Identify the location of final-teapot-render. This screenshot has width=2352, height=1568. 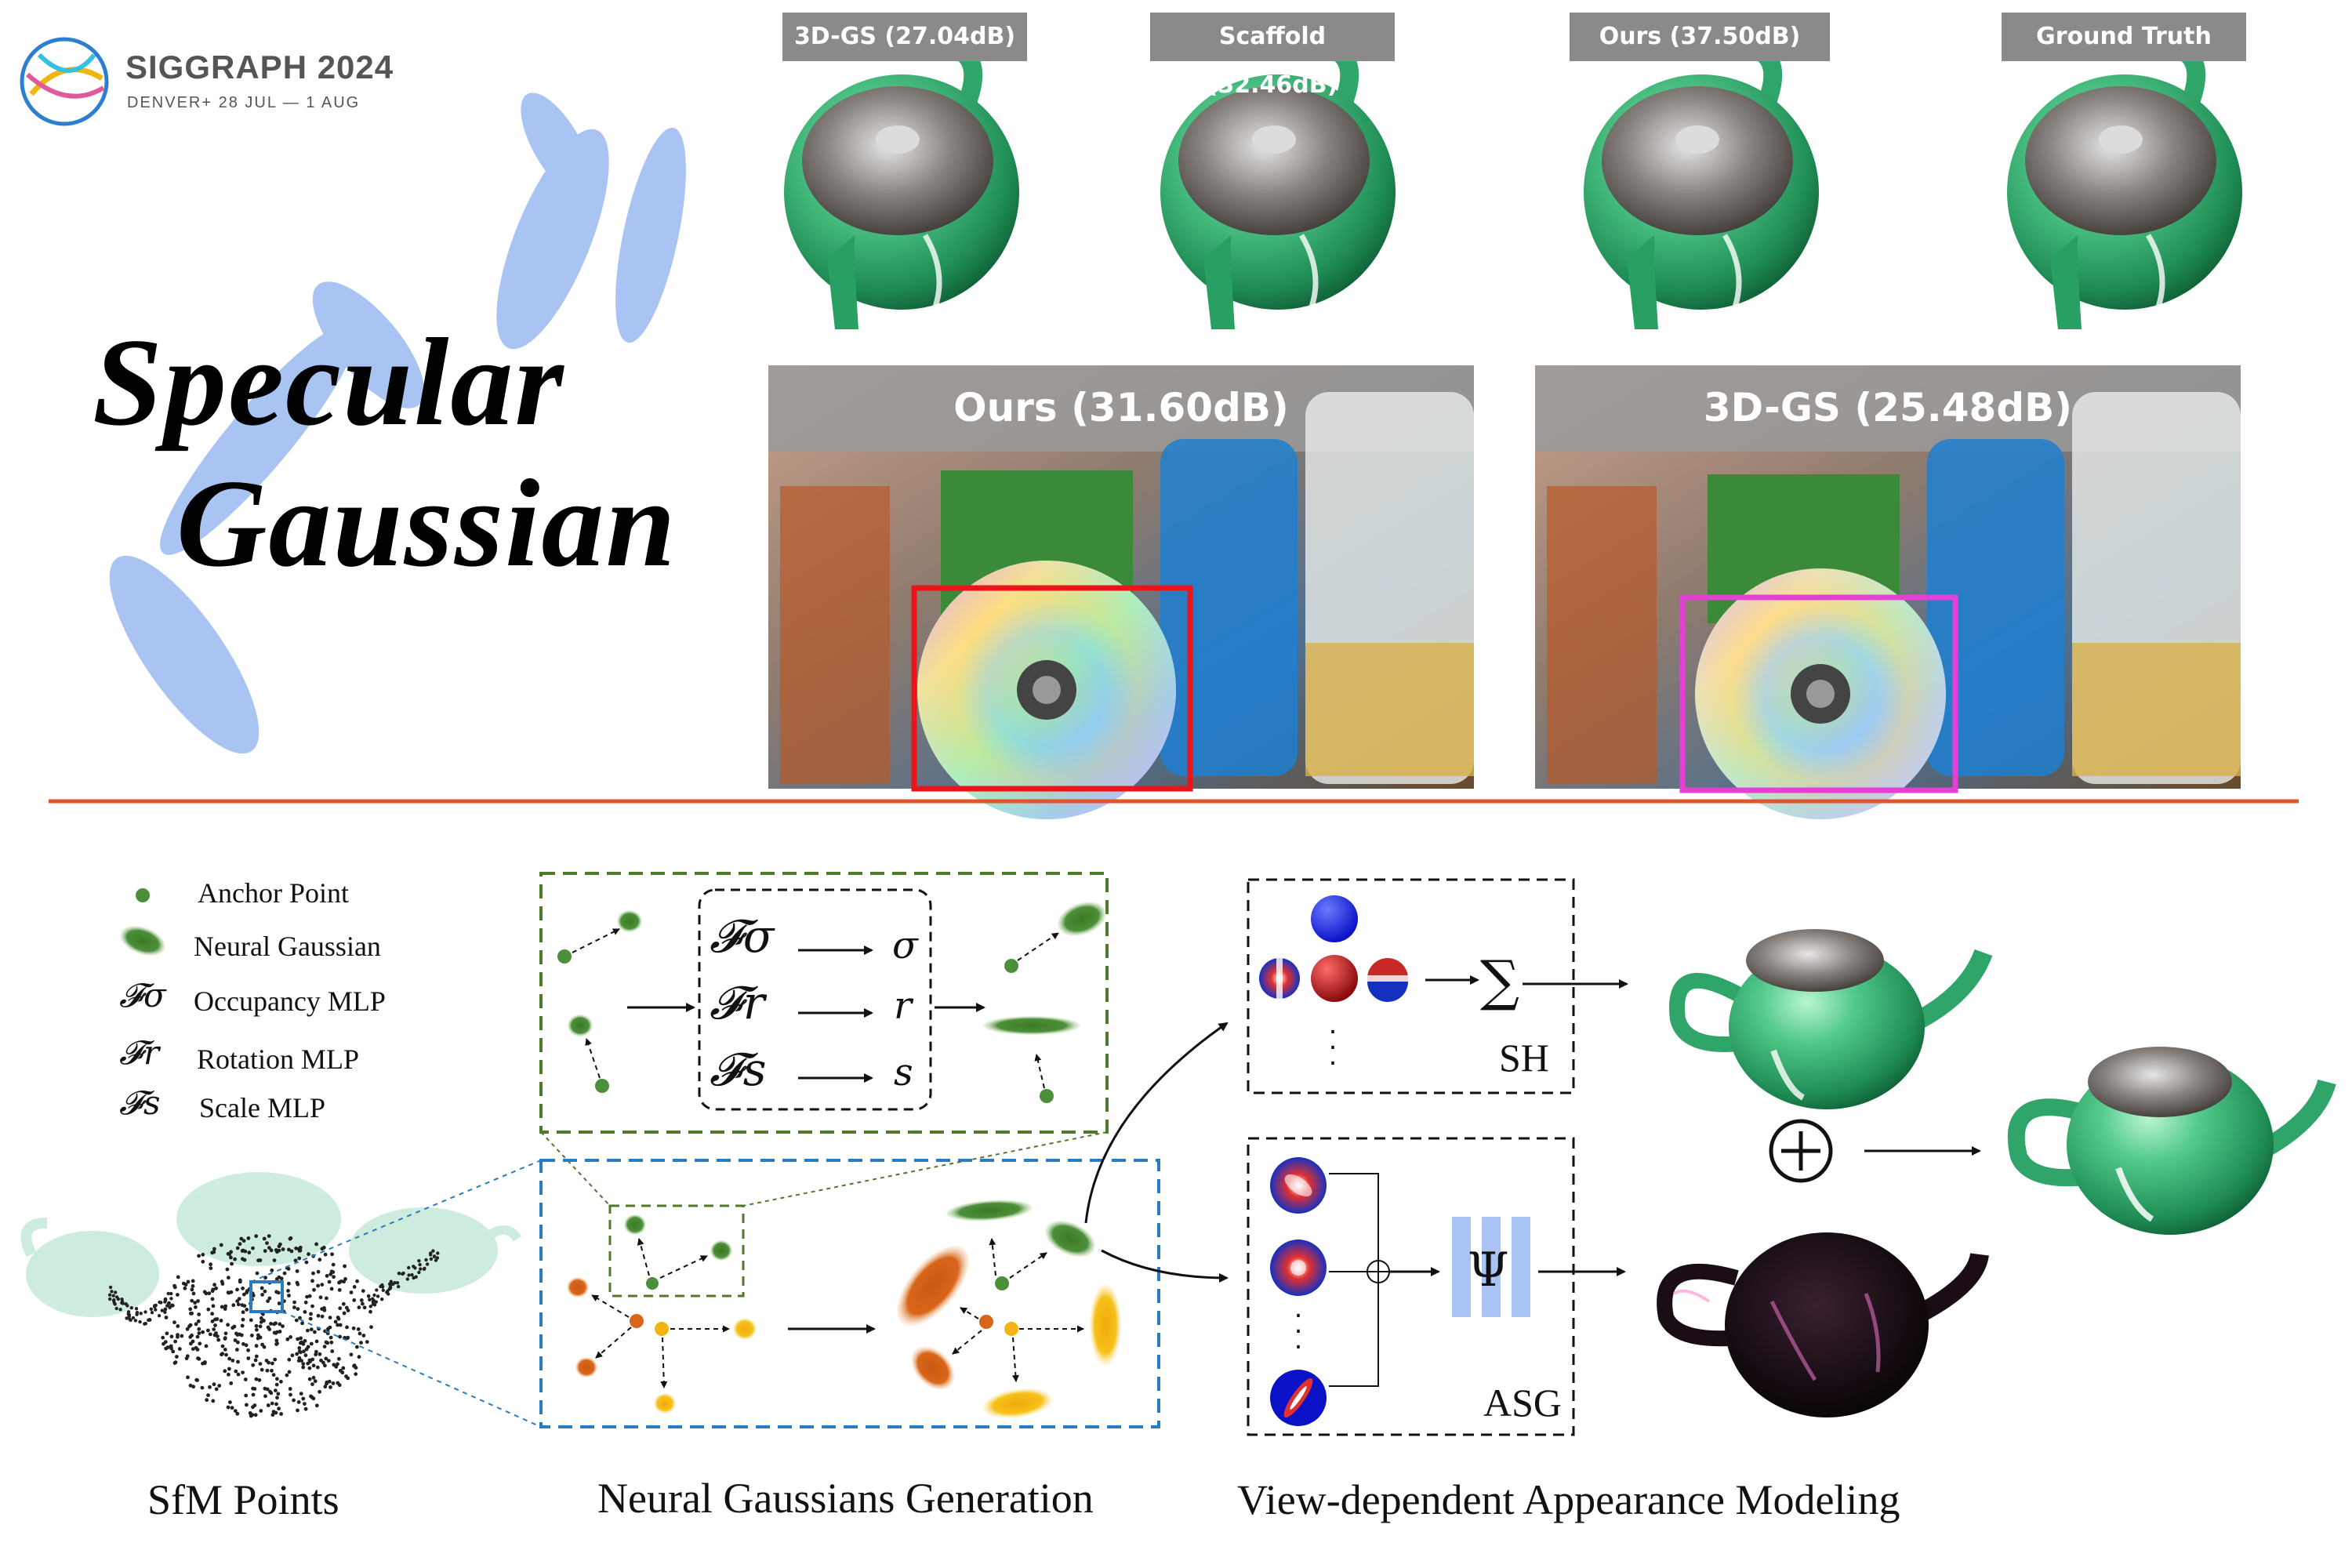
(2171, 1141).